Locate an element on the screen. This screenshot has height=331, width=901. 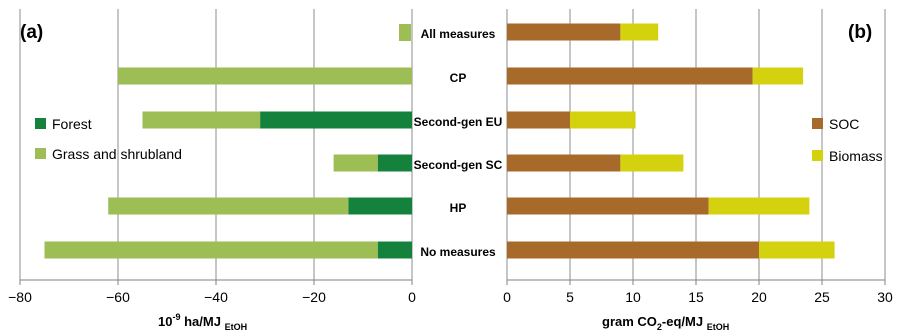
tick-label: −40 is located at coordinates (216, 297).